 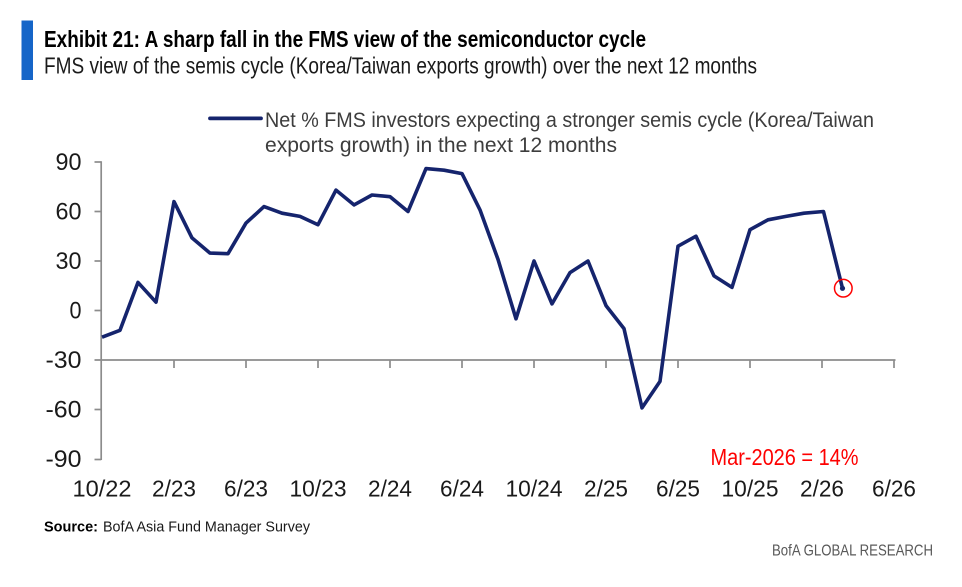 I want to click on svg-text: 10/22, so click(x=102, y=489).